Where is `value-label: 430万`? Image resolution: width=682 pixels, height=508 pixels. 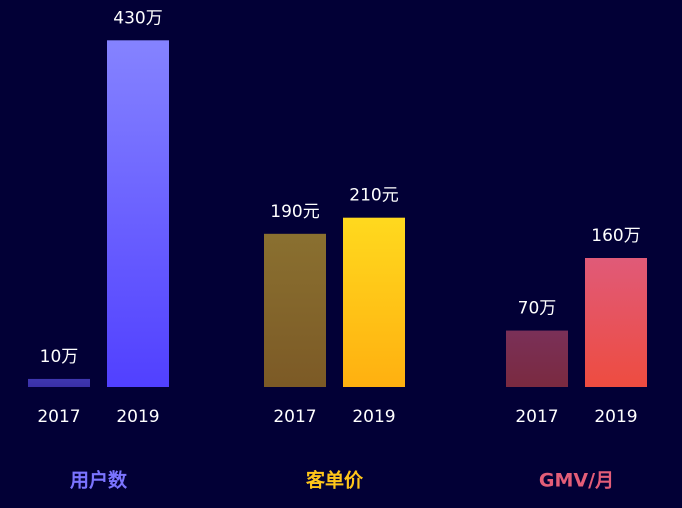 value-label: 430万 is located at coordinates (137, 18).